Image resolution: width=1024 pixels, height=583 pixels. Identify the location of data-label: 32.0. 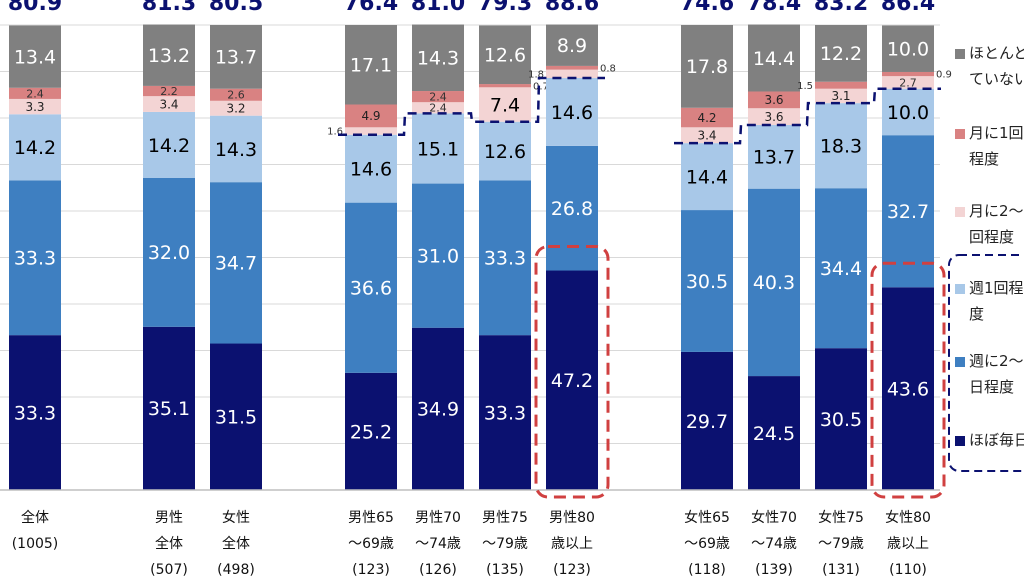
(169, 253).